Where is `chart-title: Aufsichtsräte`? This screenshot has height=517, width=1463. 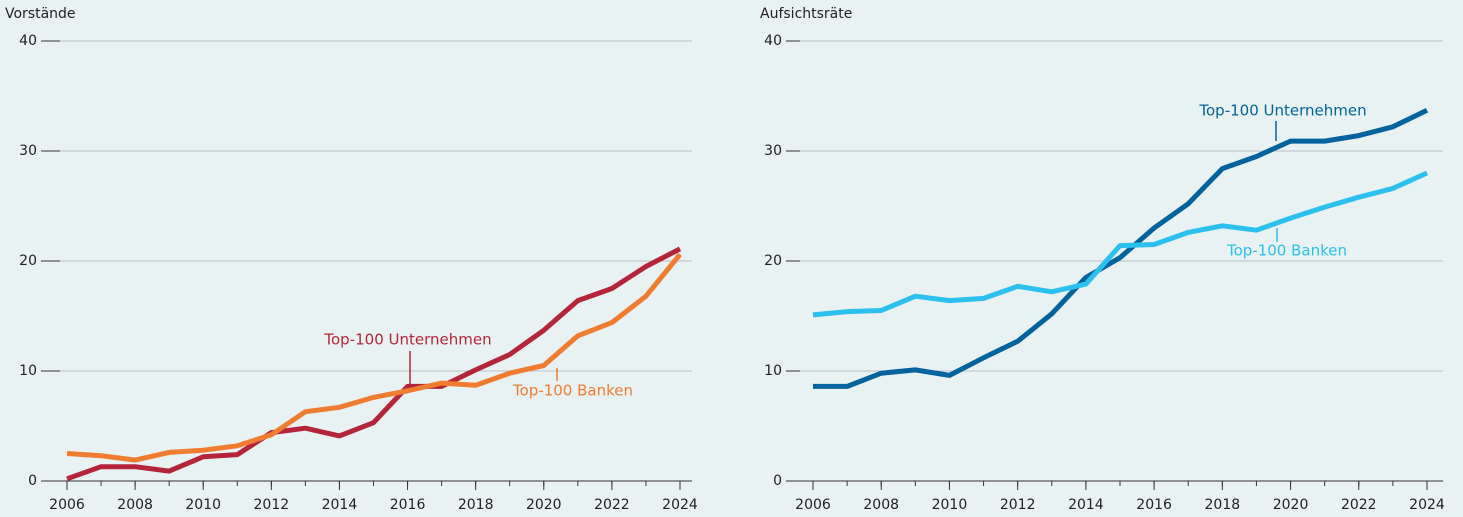
chart-title: Aufsichtsräte is located at coordinates (806, 14).